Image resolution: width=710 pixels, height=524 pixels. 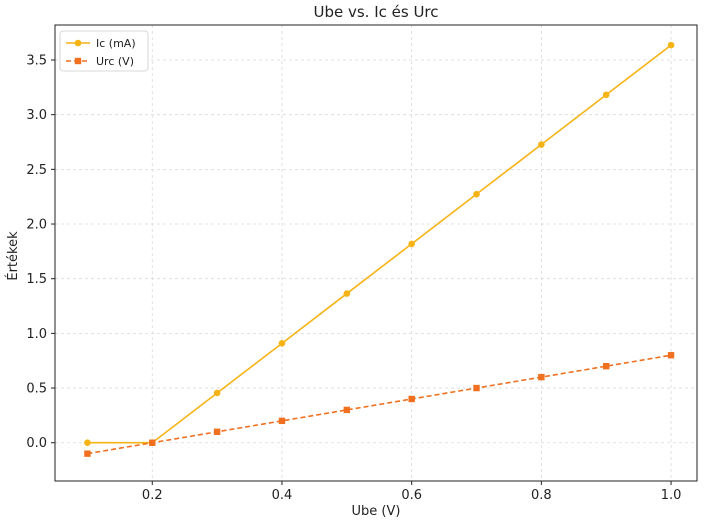 I want to click on chart-title: Ube vs. Ic és Urc, so click(x=375, y=12).